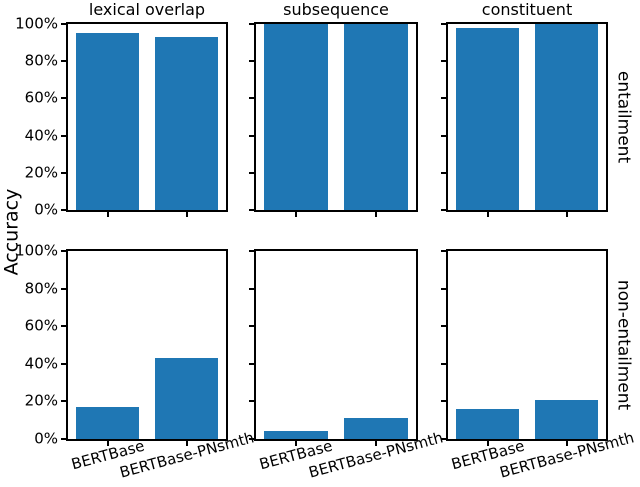 This screenshot has height=487, width=640. What do you see at coordinates (623, 345) in the screenshot?
I see `row-label-non-entailment: non-entailment` at bounding box center [623, 345].